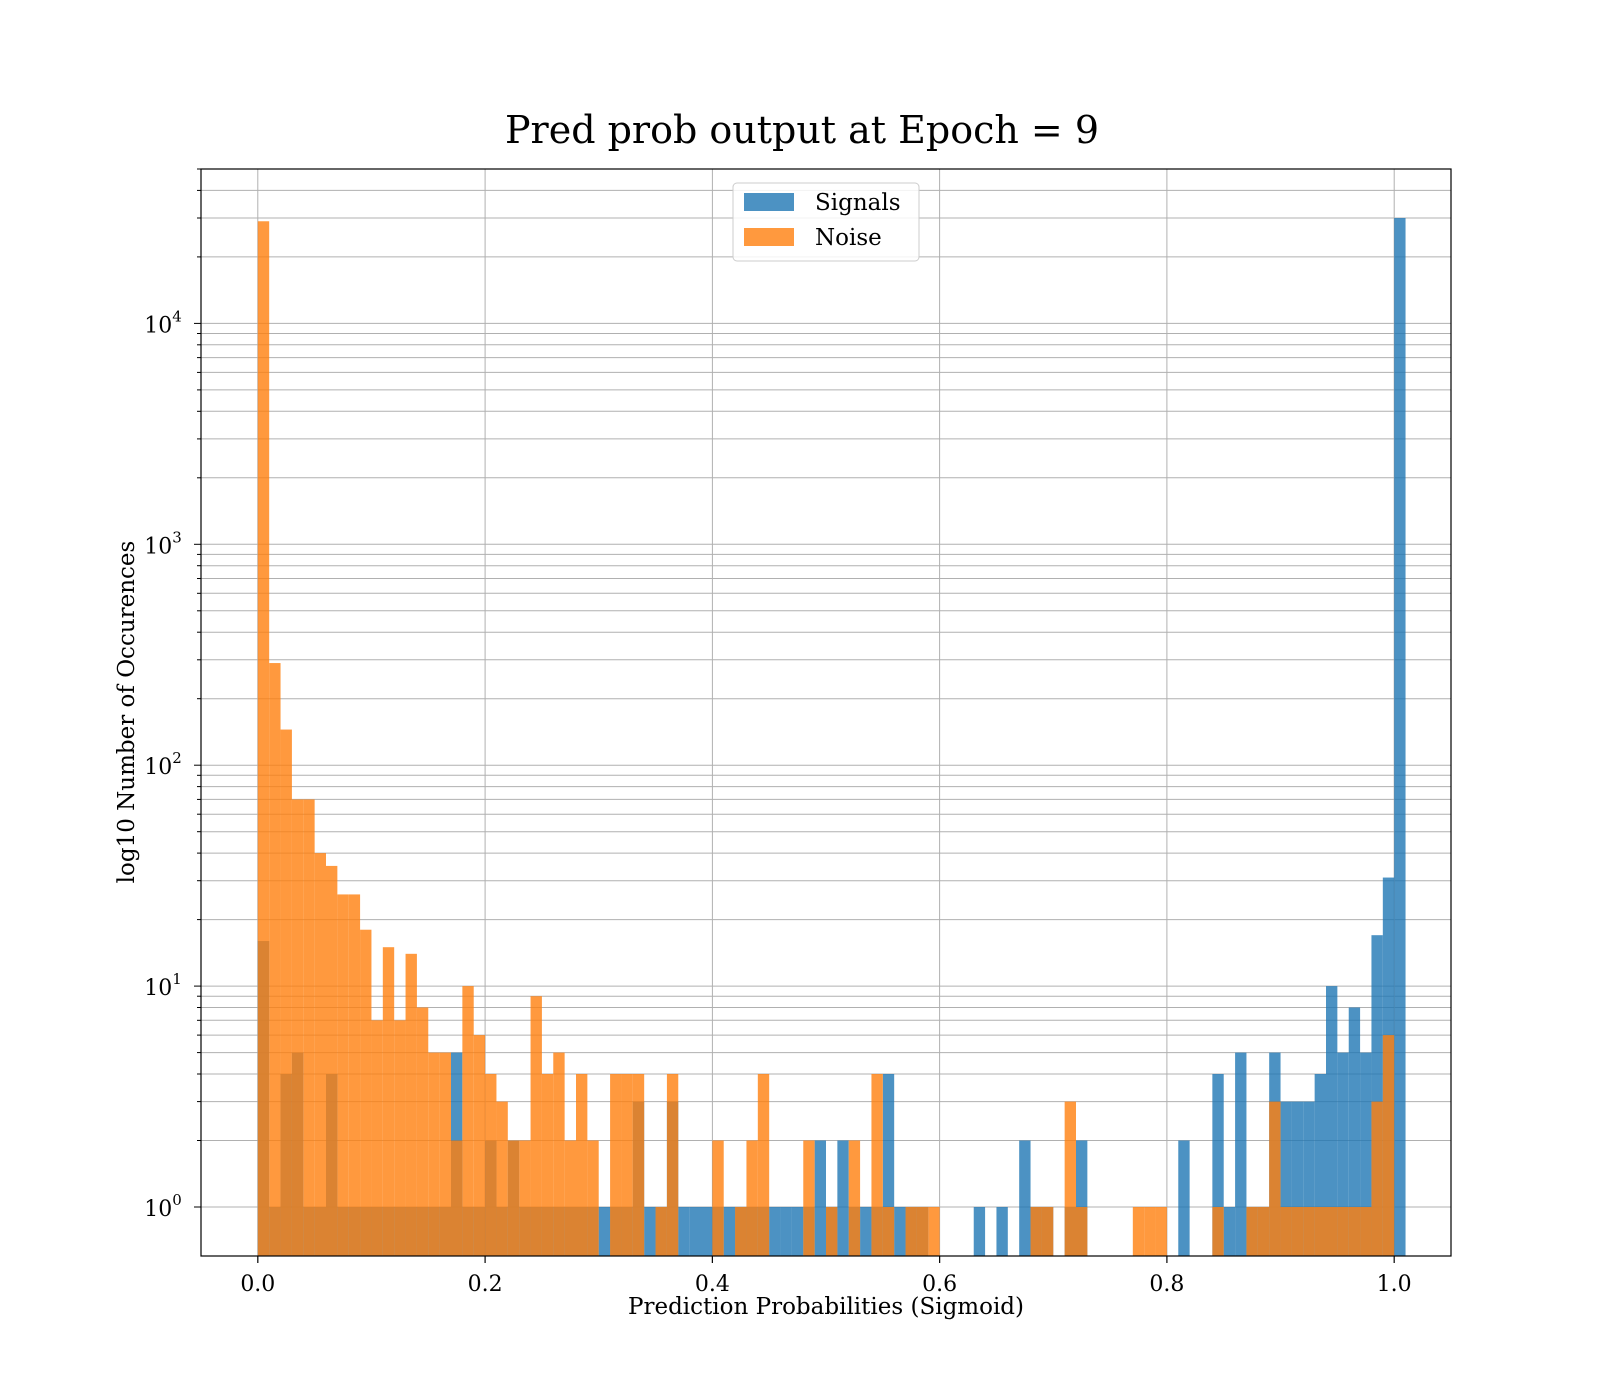 This screenshot has width=1600, height=1400. What do you see at coordinates (826, 222) in the screenshot?
I see `legend: Signals Noise` at bounding box center [826, 222].